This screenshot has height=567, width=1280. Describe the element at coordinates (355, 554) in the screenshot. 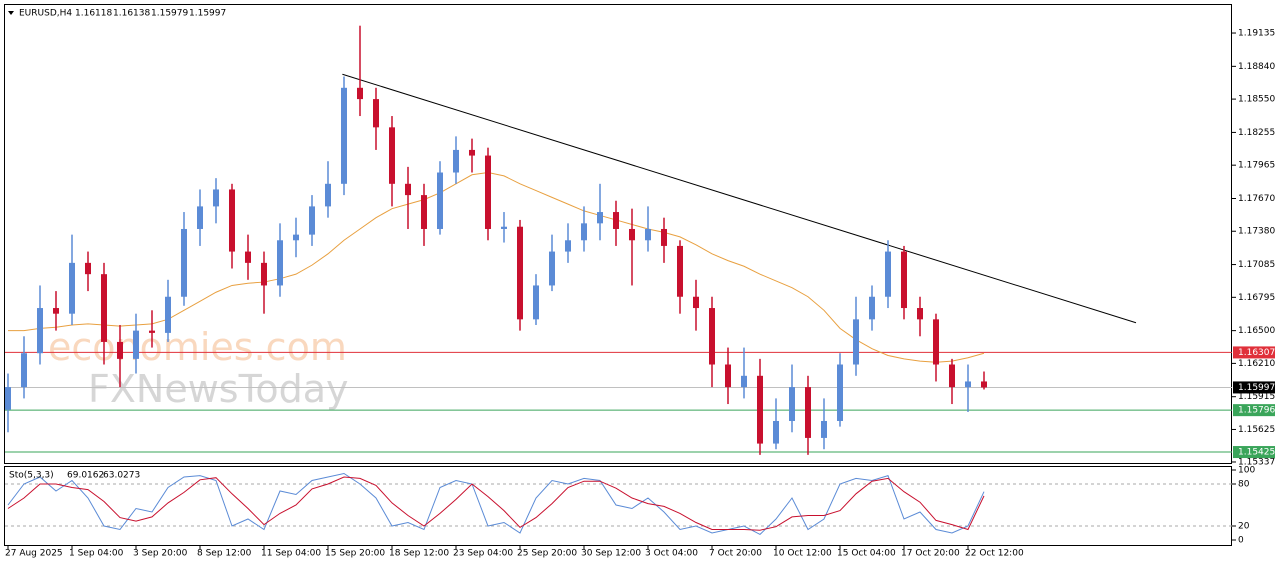

I see `x-tick-label: 15 Sep 20:00` at that location.